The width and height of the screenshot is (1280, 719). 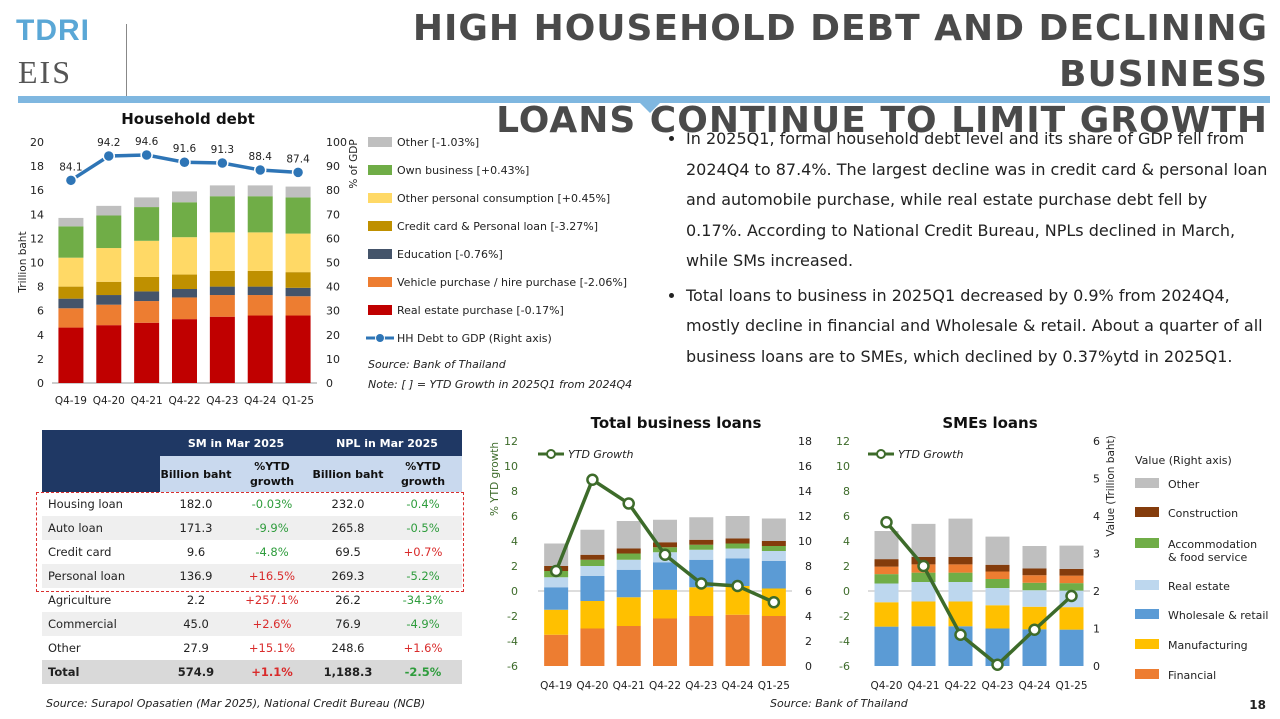 What do you see at coordinates (40, 359) in the screenshot?
I see `hh-ytick-label: 2` at bounding box center [40, 359].